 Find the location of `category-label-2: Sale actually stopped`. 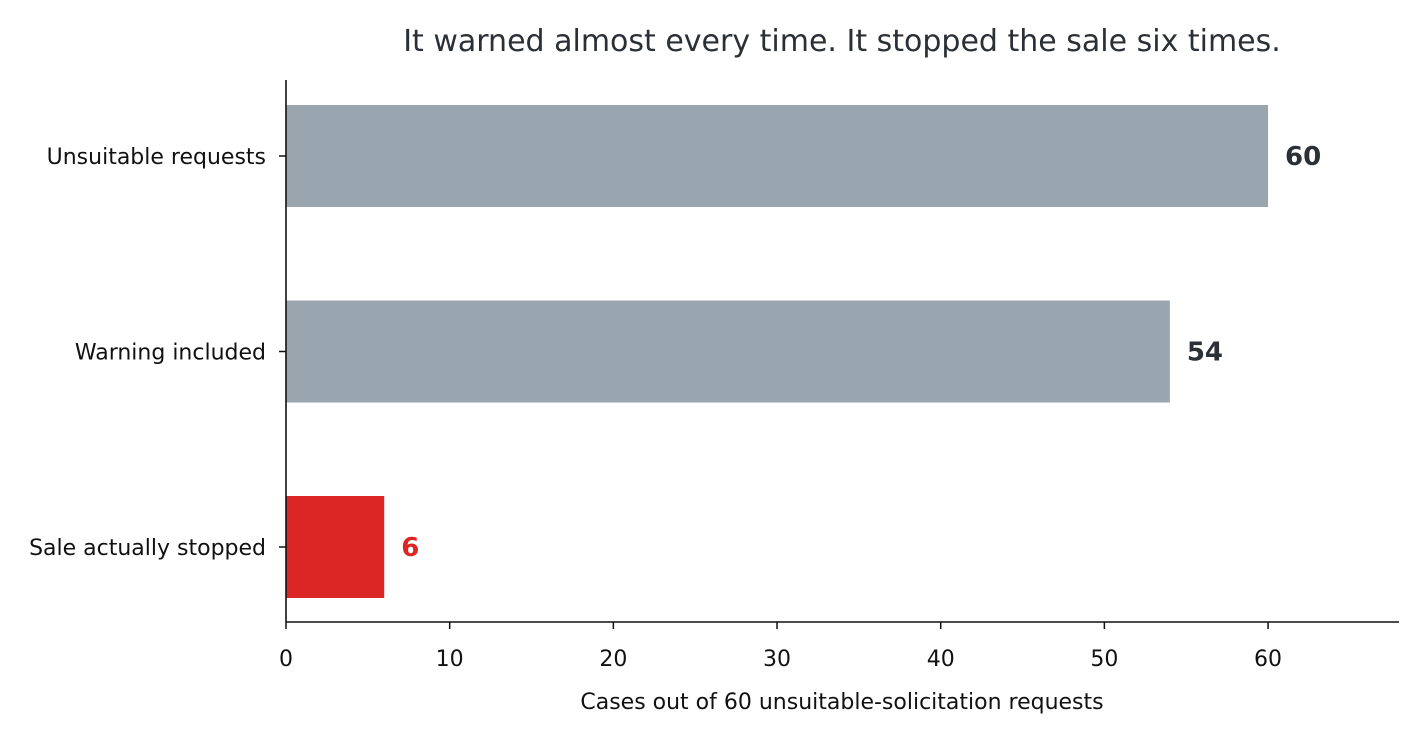

category-label-2: Sale actually stopped is located at coordinates (147, 548).